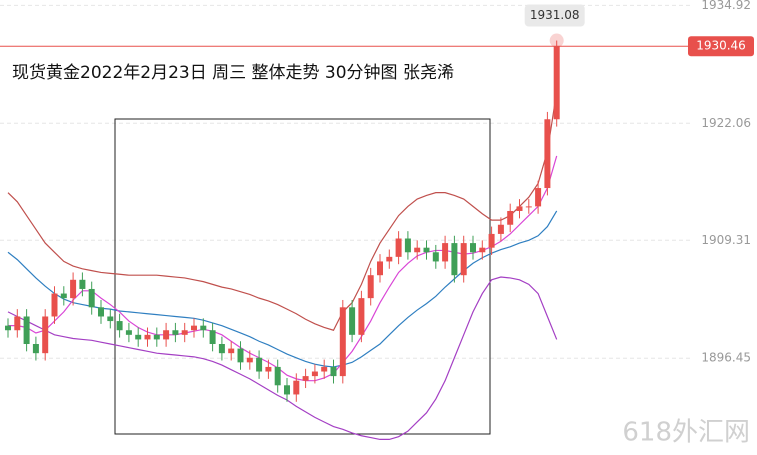  Describe the element at coordinates (726, 358) in the screenshot. I see `y-tick-label: 1896.45` at that location.